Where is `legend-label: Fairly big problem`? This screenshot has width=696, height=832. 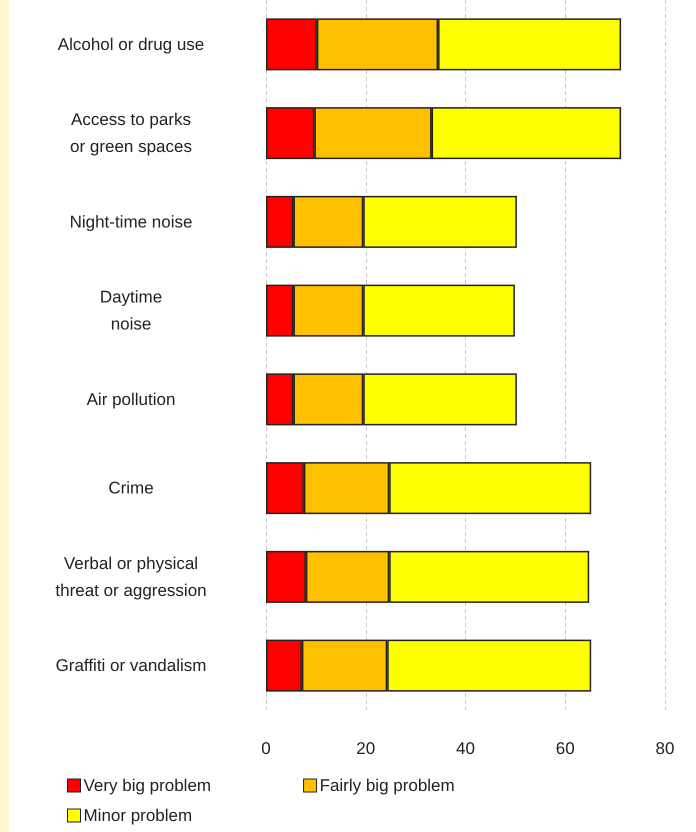
legend-label: Fairly big problem is located at coordinates (387, 785).